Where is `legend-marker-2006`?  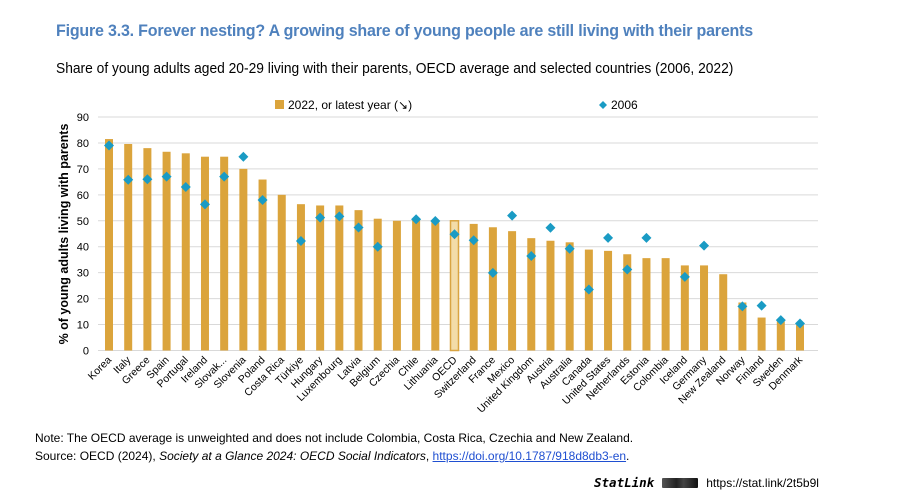
legend-marker-2006 is located at coordinates (603, 105).